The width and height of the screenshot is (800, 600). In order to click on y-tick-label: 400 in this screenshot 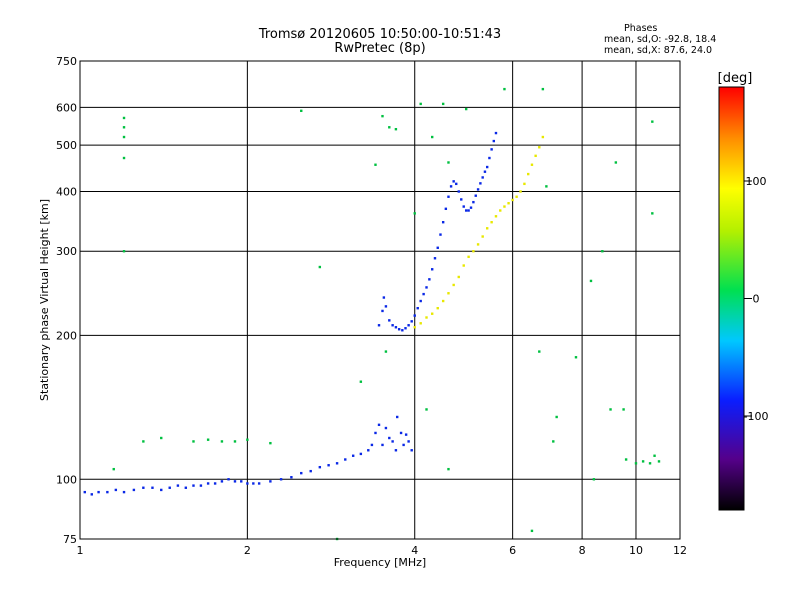, I will do `click(66, 191)`.